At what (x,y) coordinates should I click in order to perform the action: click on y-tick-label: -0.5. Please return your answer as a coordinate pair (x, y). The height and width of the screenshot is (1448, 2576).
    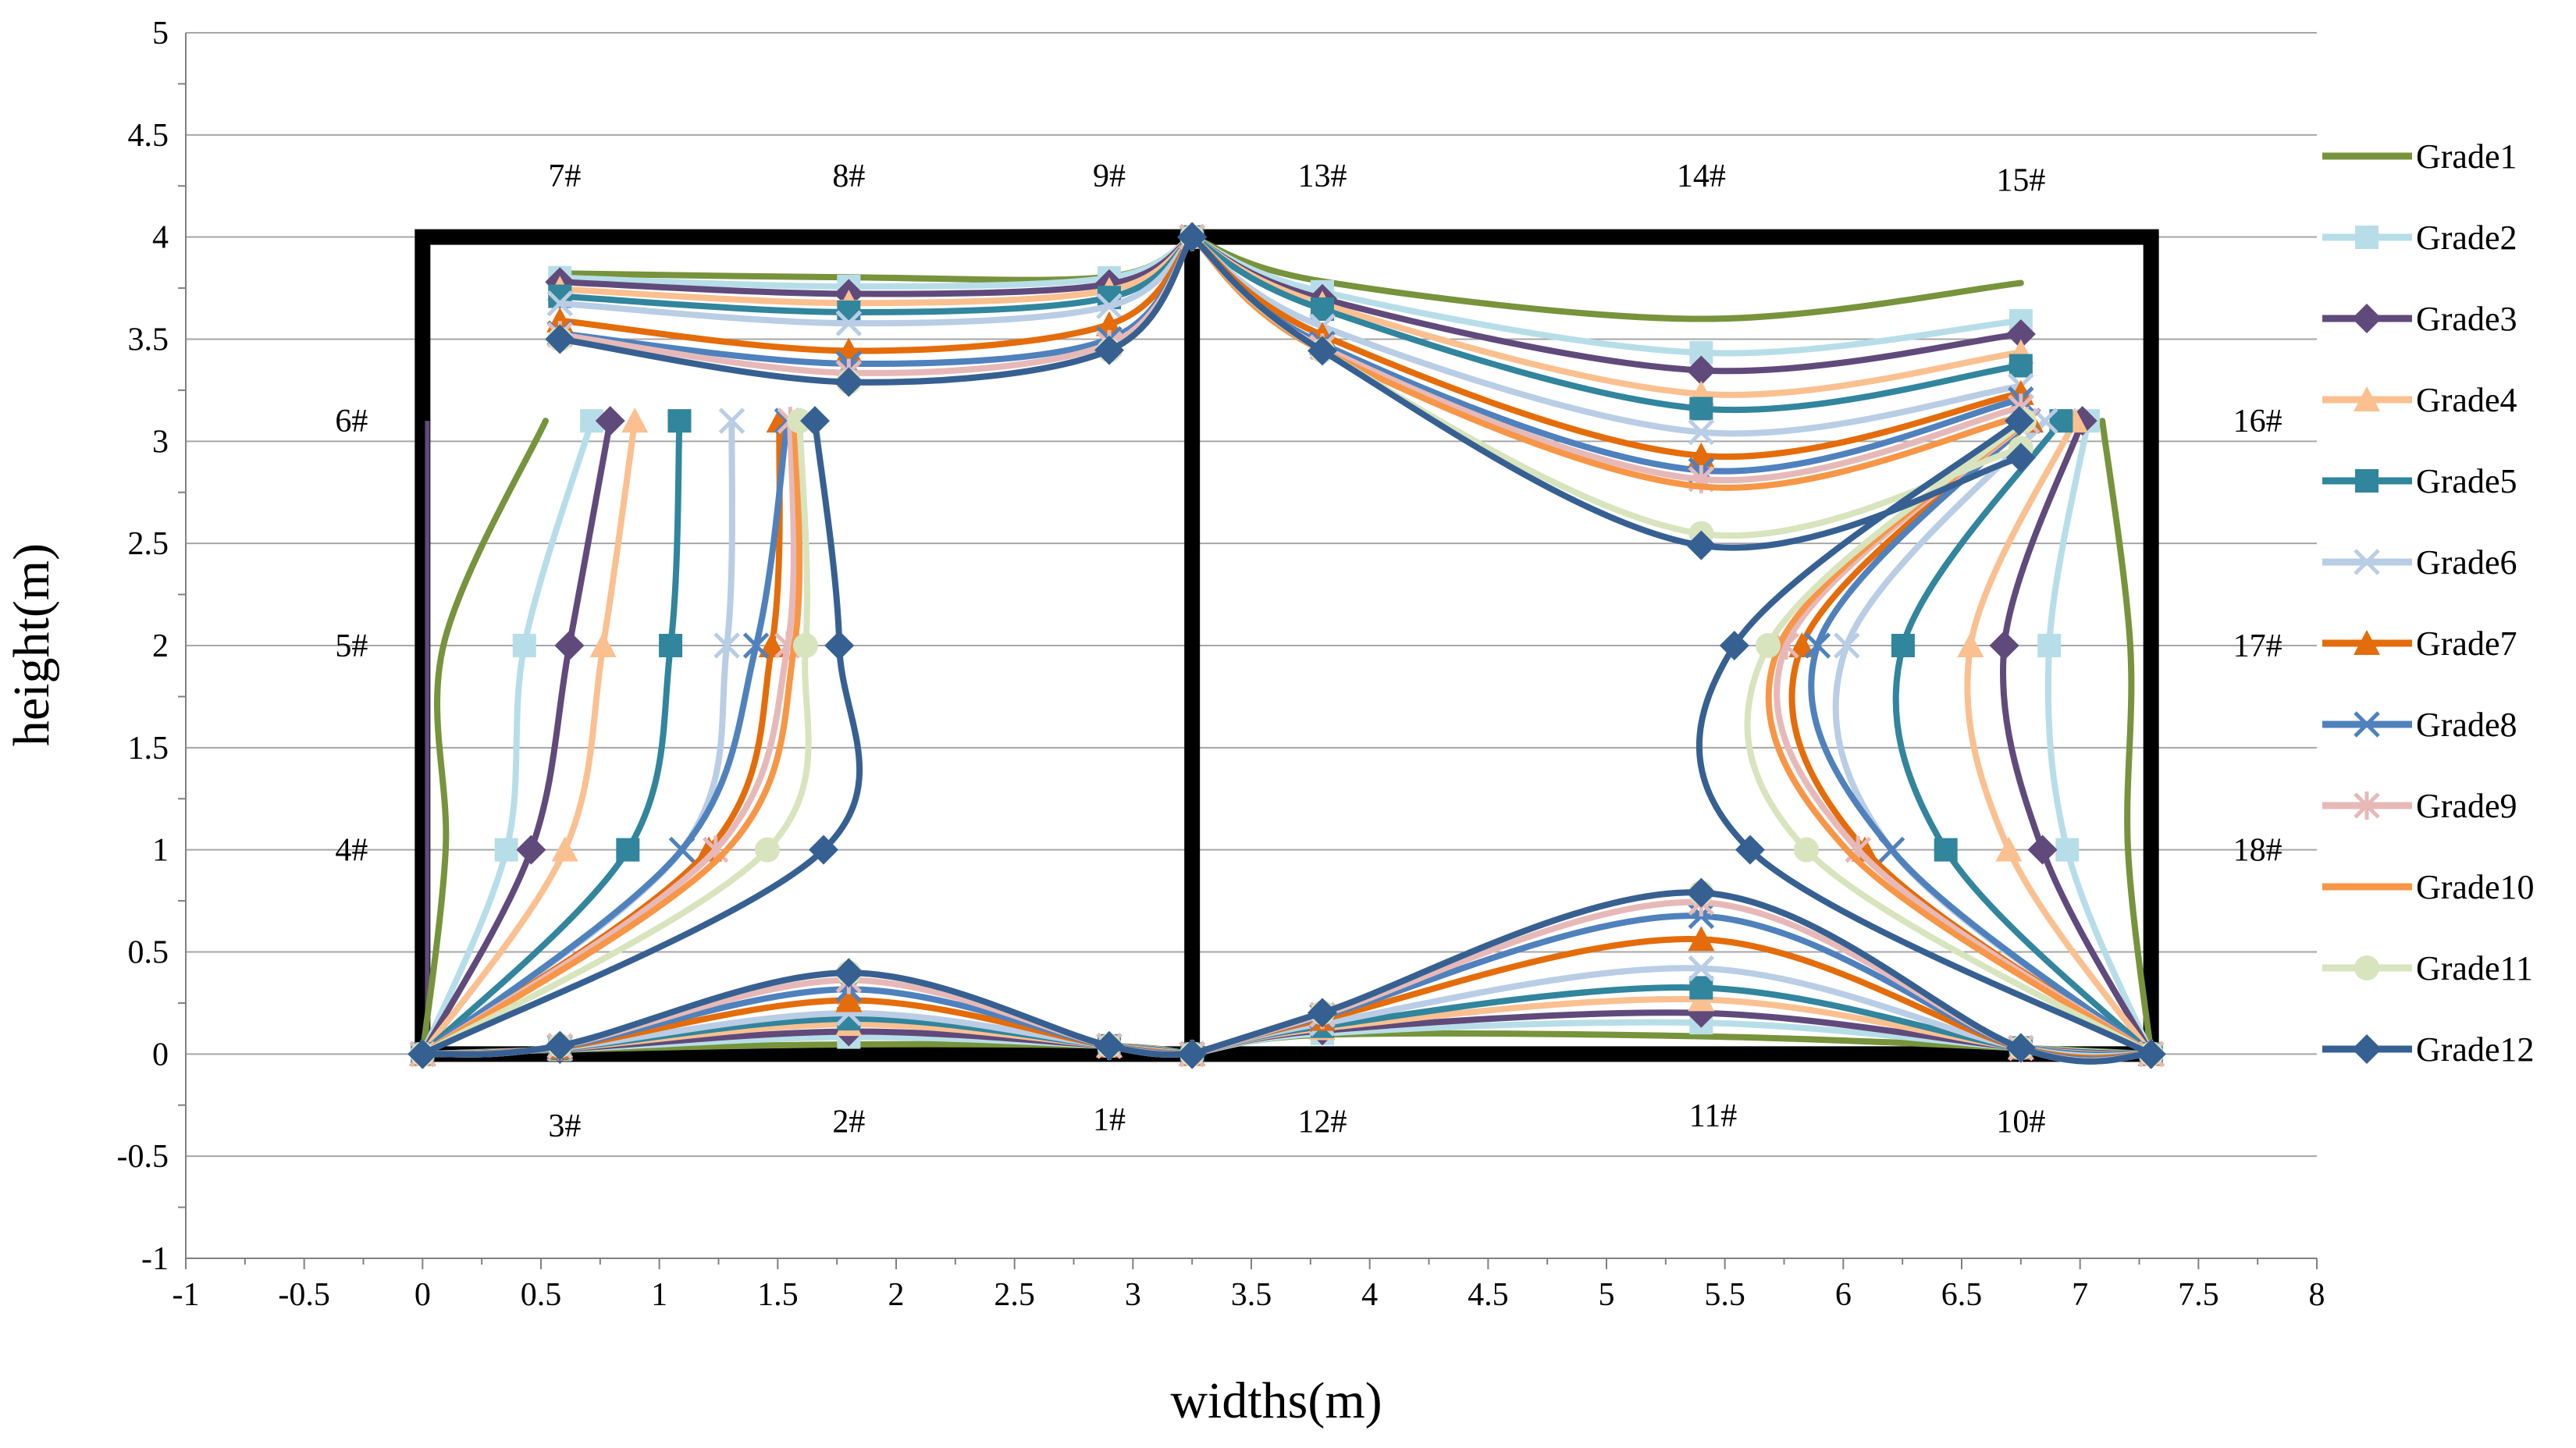
    Looking at the image, I should click on (143, 1157).